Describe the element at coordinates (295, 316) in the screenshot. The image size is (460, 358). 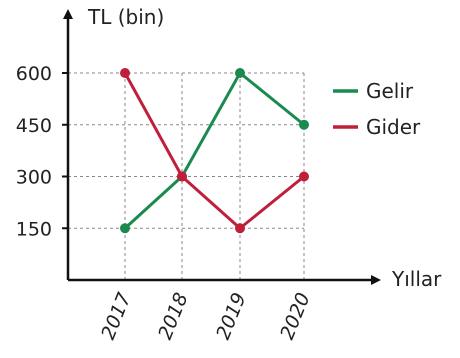
I see `x-tick-label-2020: 2020` at that location.